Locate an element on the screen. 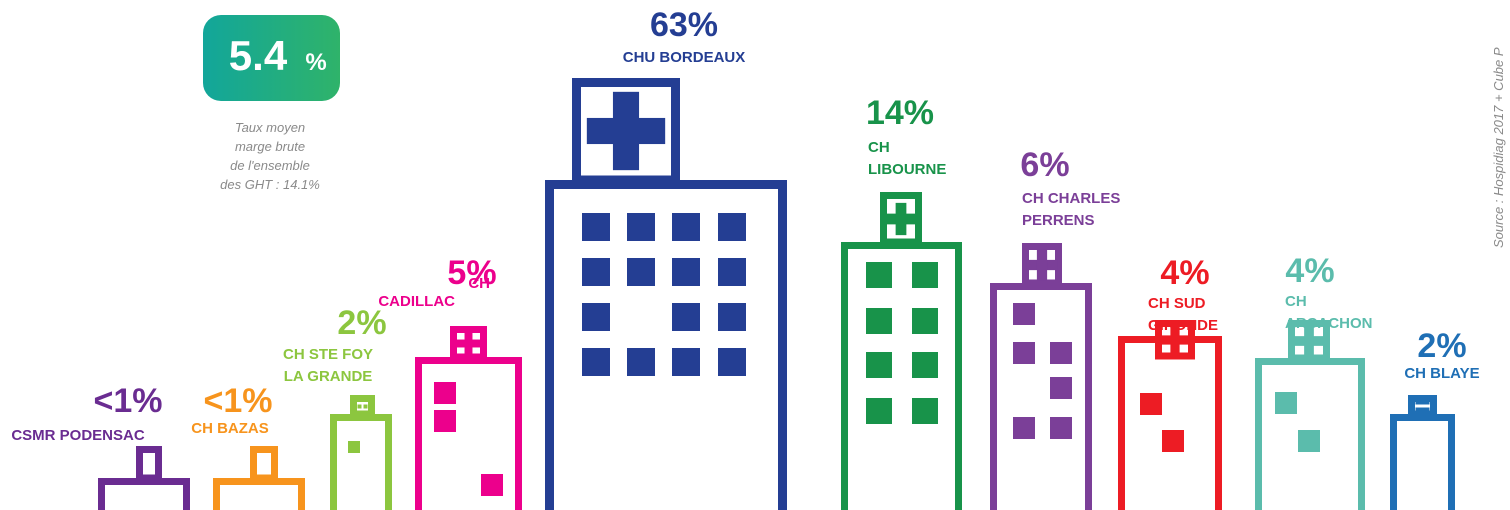 This screenshot has width=1510, height=510. hospital-name: PERRENS is located at coordinates (1058, 220).